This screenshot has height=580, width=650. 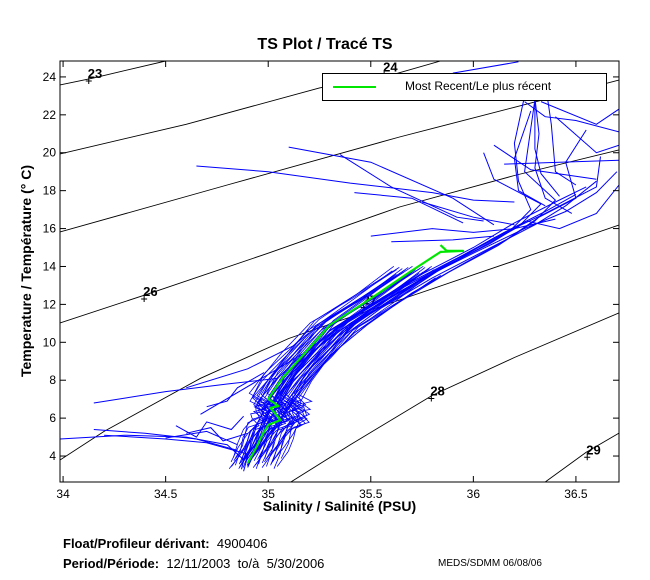 I want to click on float-info: Float/Profileur dérivant: 4900406, so click(x=165, y=543).